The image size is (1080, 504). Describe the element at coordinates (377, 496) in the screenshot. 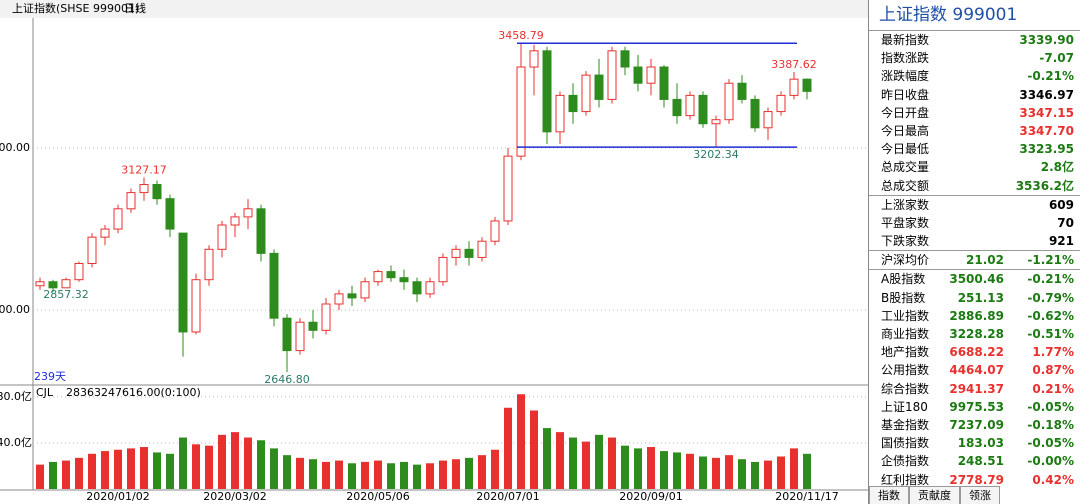

I see `x-tick-label: 2020/05/06` at that location.